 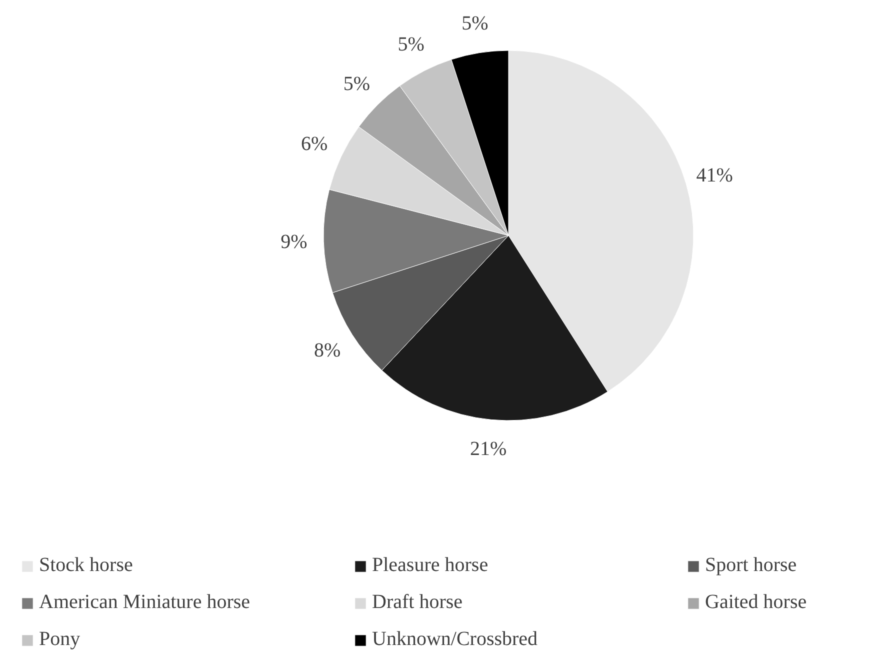 I want to click on legend-label: Gaited horse, so click(x=756, y=602).